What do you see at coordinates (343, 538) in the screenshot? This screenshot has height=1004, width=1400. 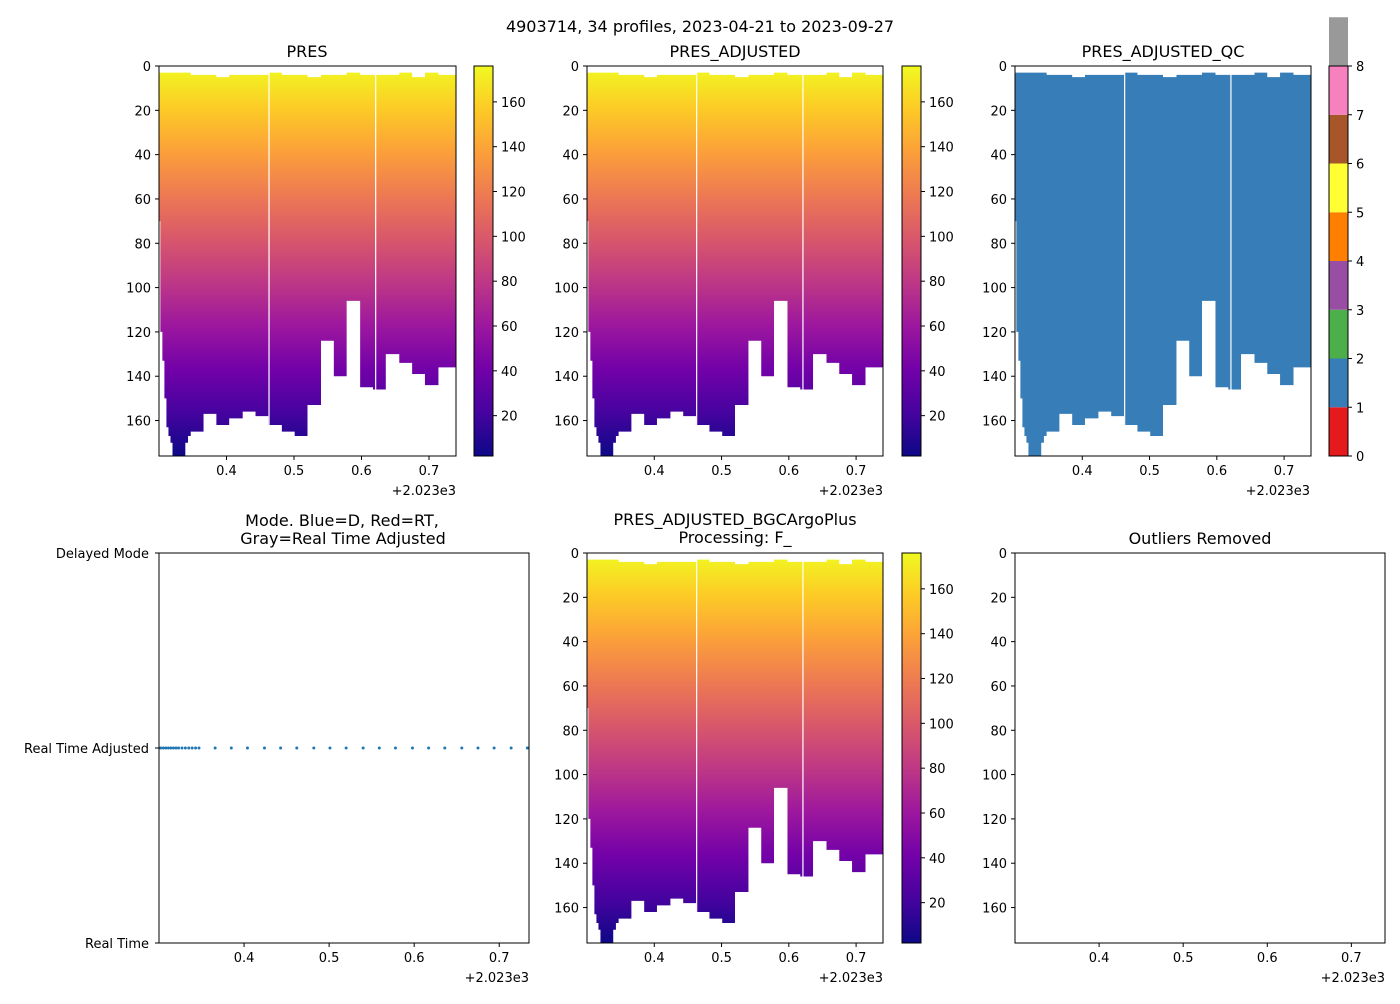 I see `chart-title-line2: Gray=Real Time Adjusted` at bounding box center [343, 538].